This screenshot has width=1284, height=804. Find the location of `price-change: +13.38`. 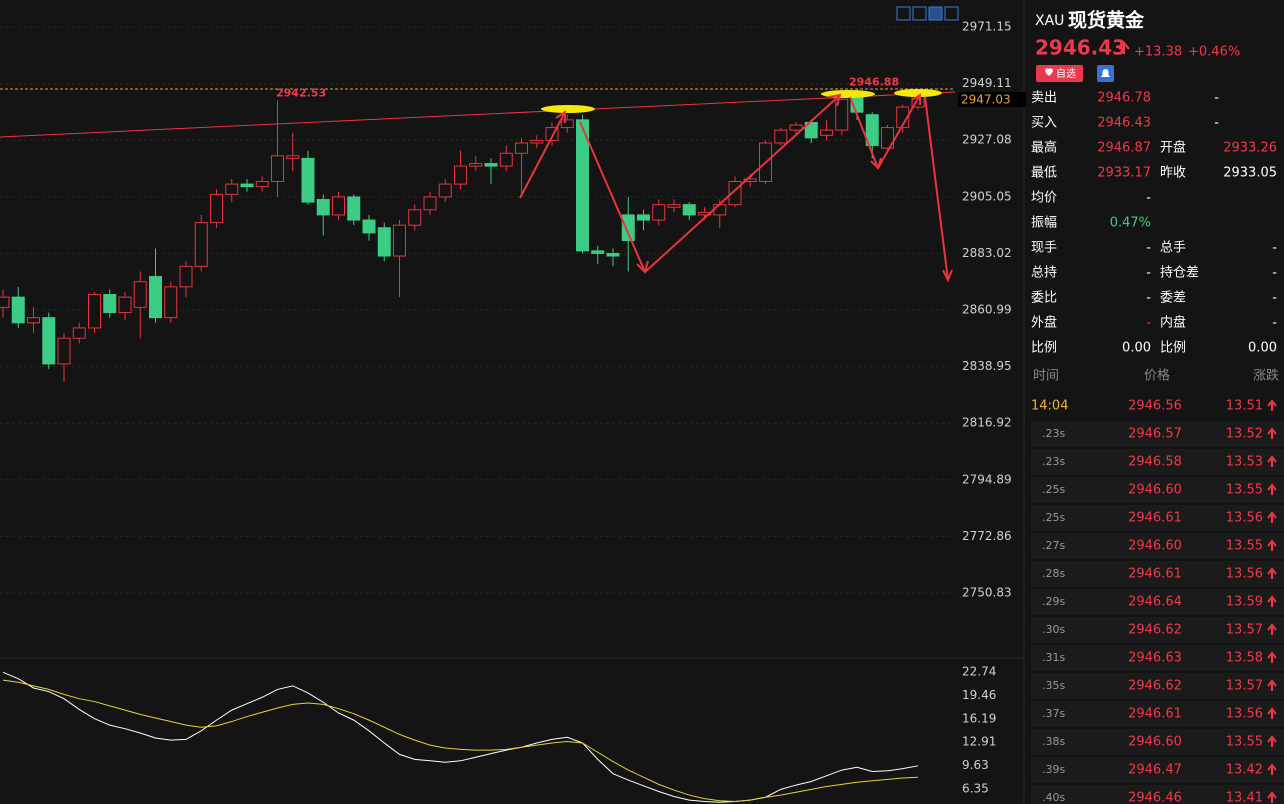

price-change: +13.38 is located at coordinates (1158, 52).